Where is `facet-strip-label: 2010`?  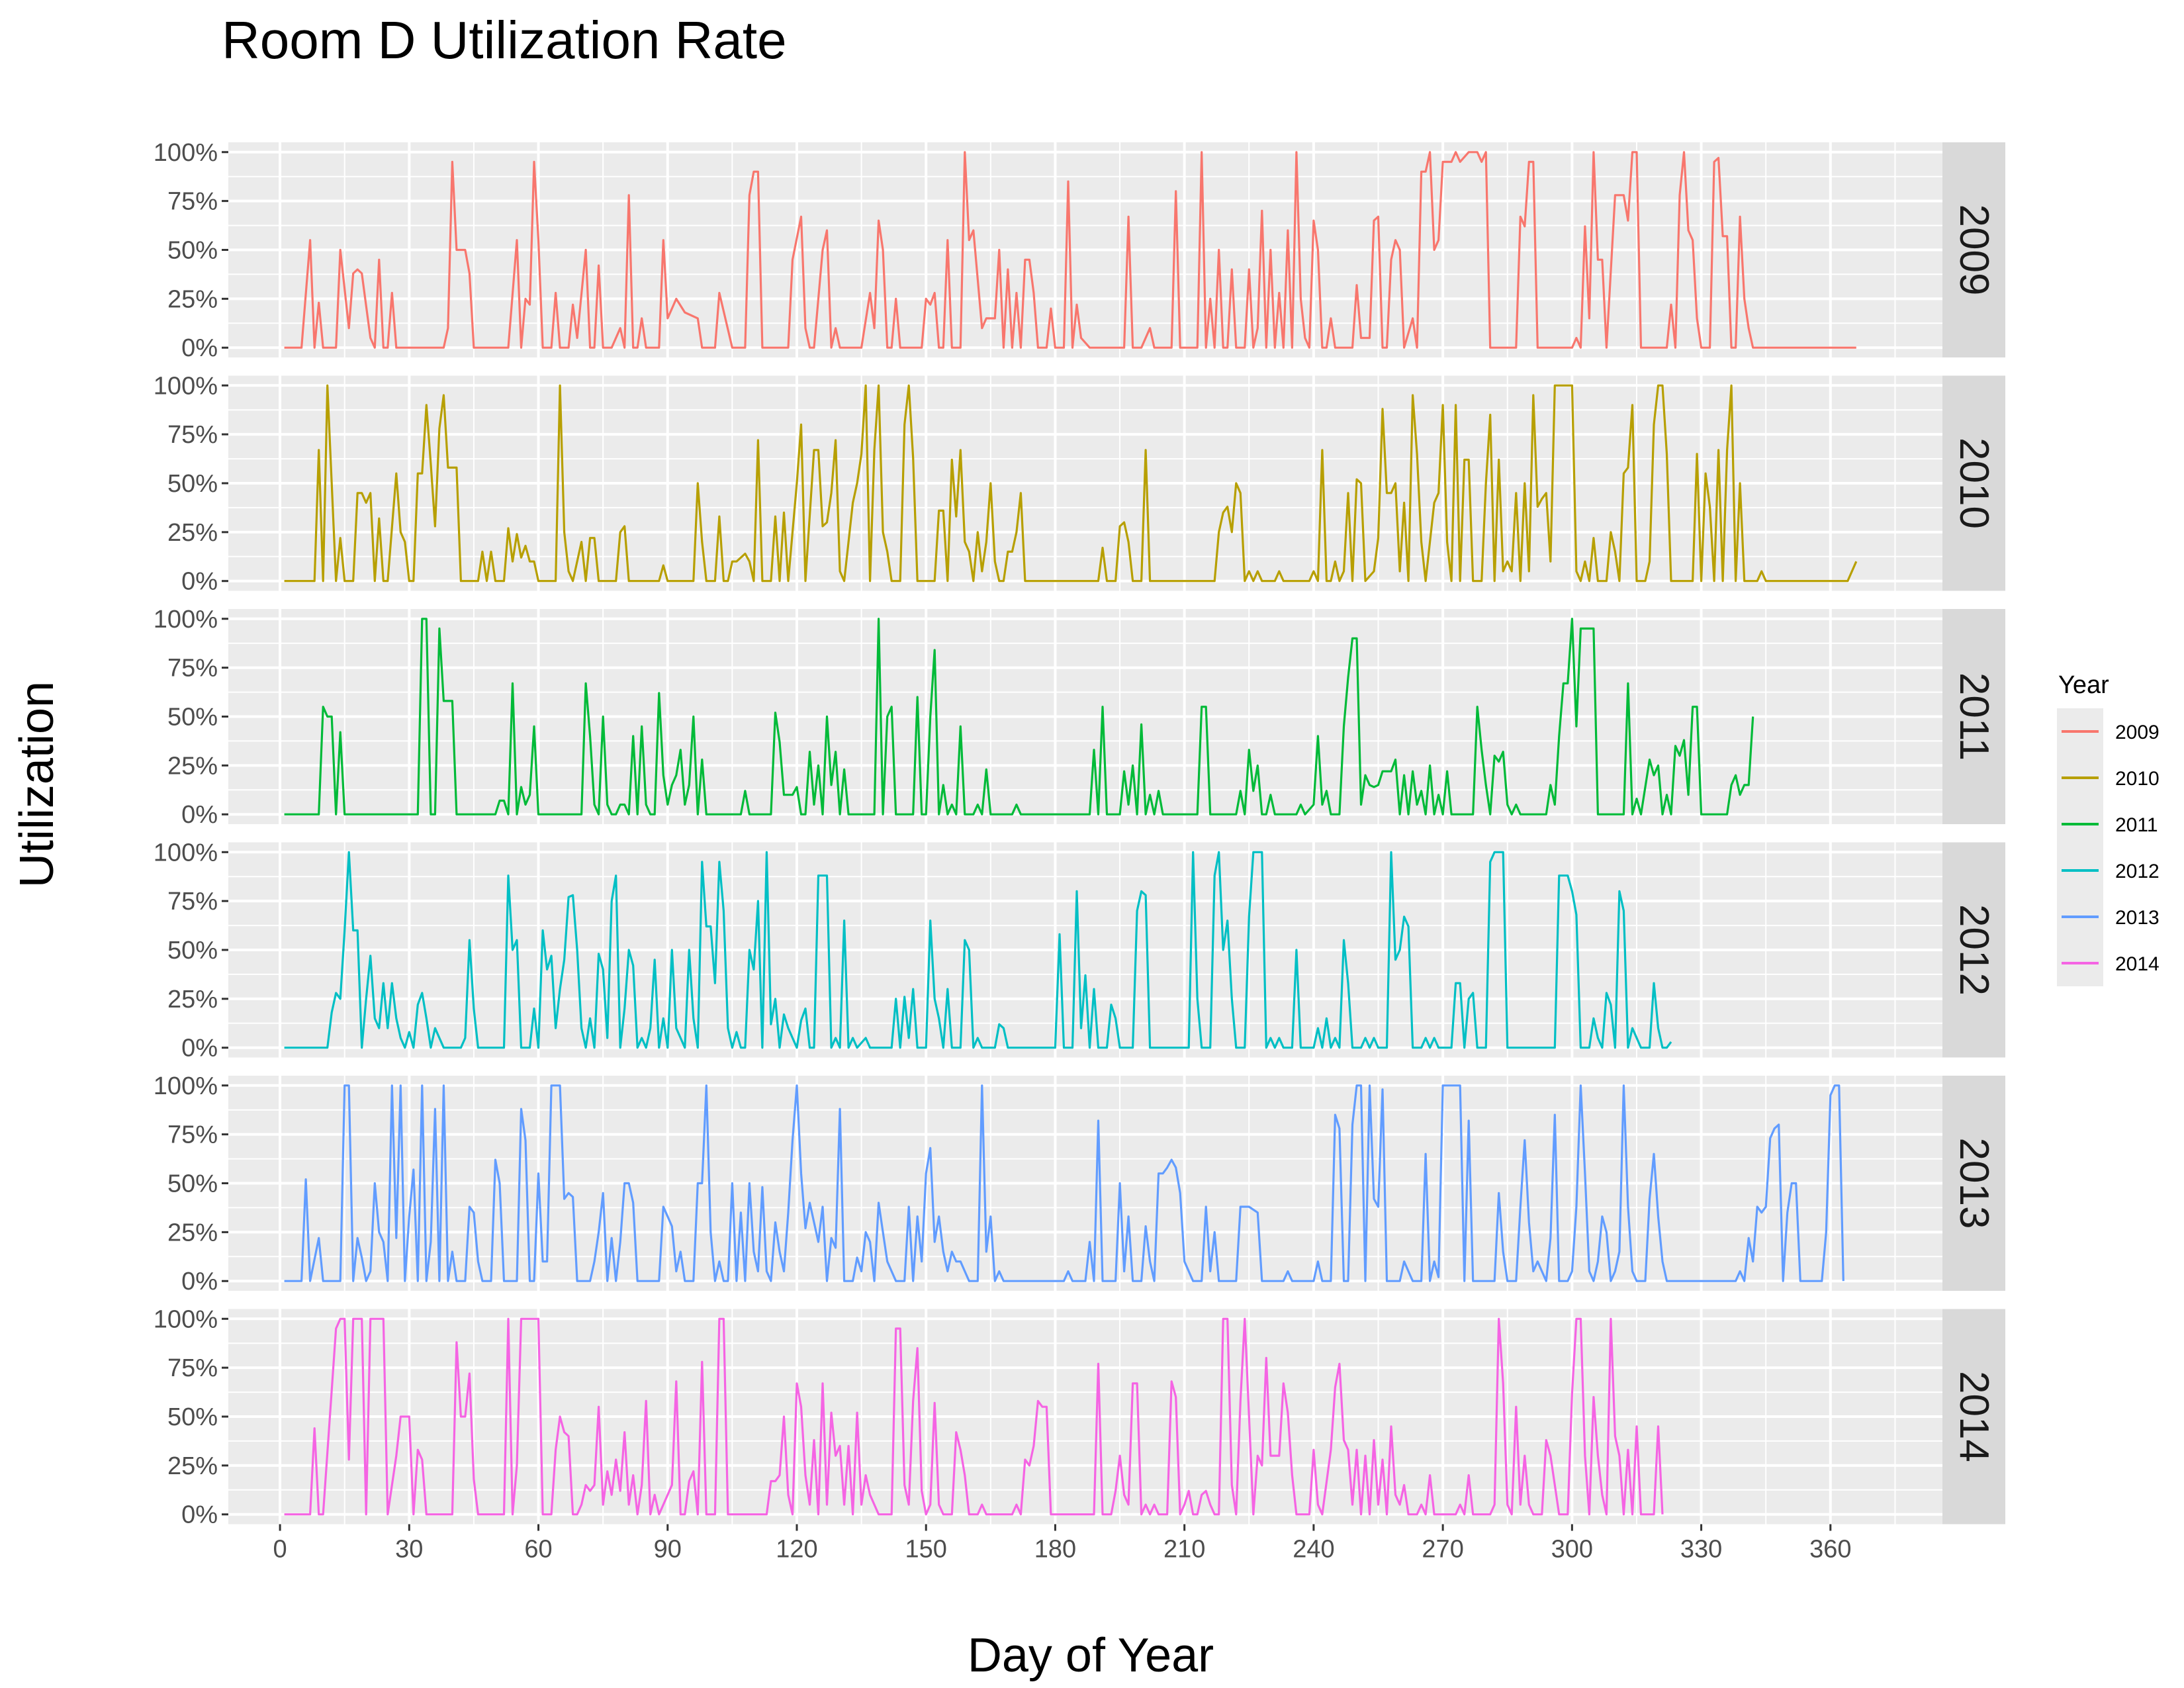
facet-strip-label: 2010 is located at coordinates (1974, 483).